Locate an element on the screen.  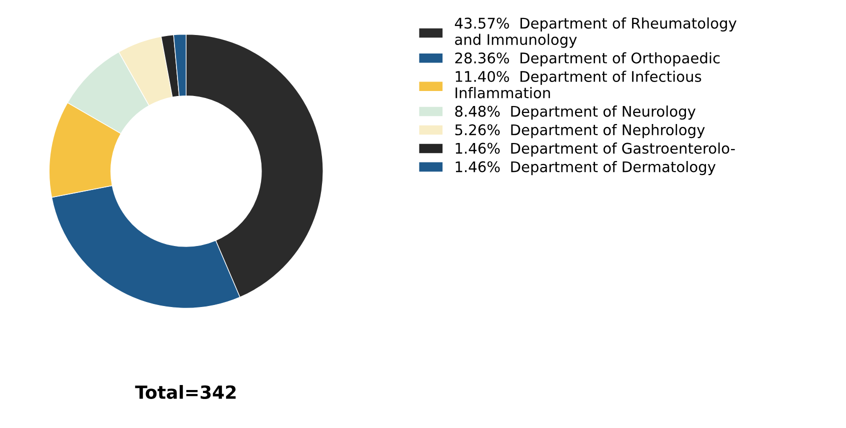
legend-label: 8.48% Department of Neurology is located at coordinates (575, 113).